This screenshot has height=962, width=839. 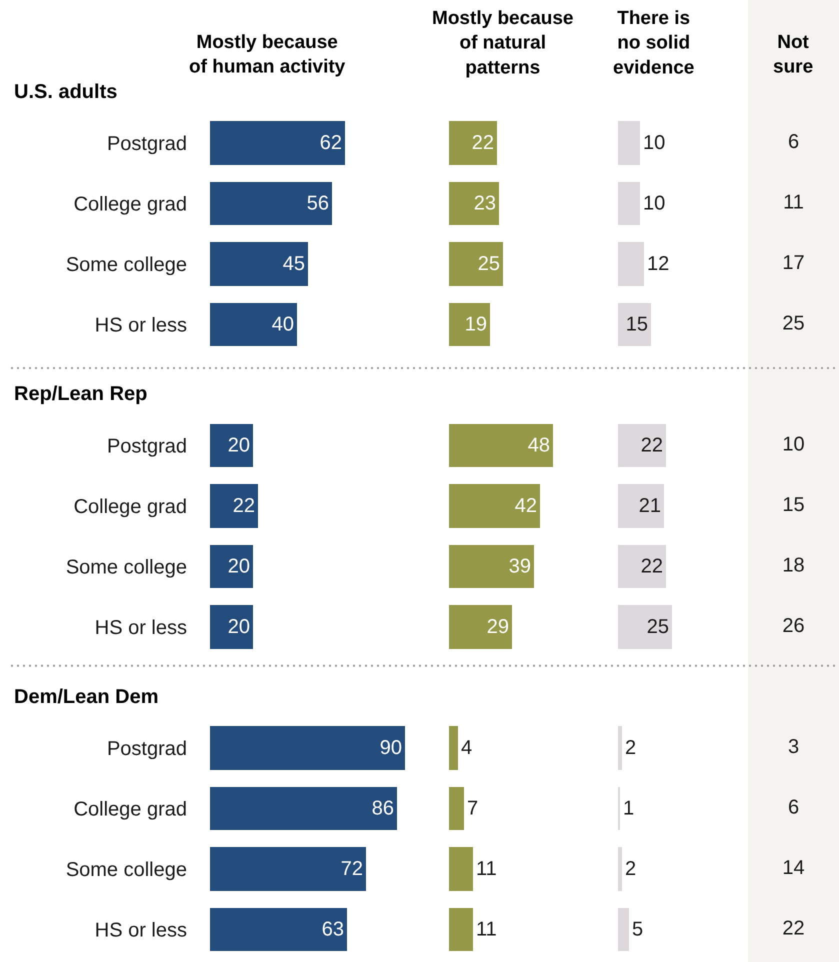 I want to click on chart-title: Mostly because of natural patterns, so click(x=503, y=43).